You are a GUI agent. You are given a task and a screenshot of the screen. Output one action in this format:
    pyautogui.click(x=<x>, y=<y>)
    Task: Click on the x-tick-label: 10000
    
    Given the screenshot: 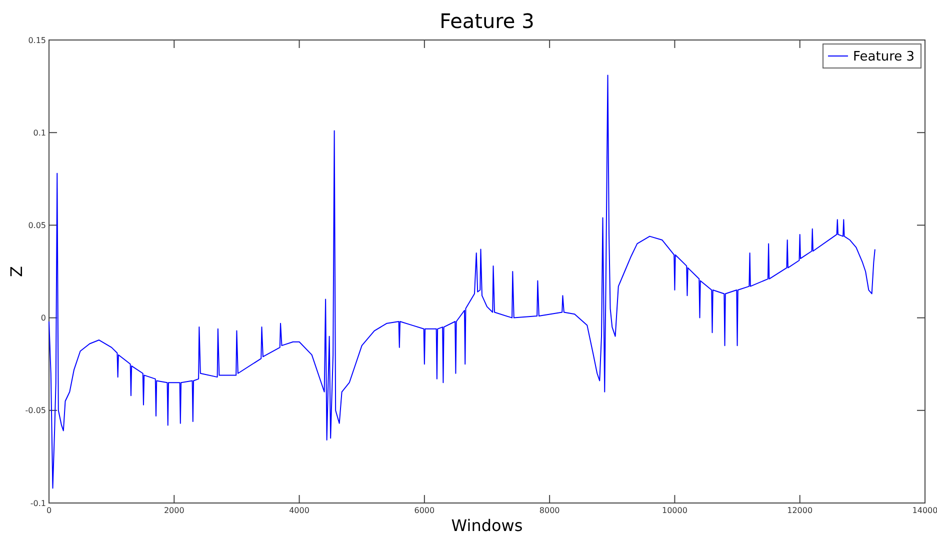 What is the action you would take?
    pyautogui.click(x=675, y=510)
    